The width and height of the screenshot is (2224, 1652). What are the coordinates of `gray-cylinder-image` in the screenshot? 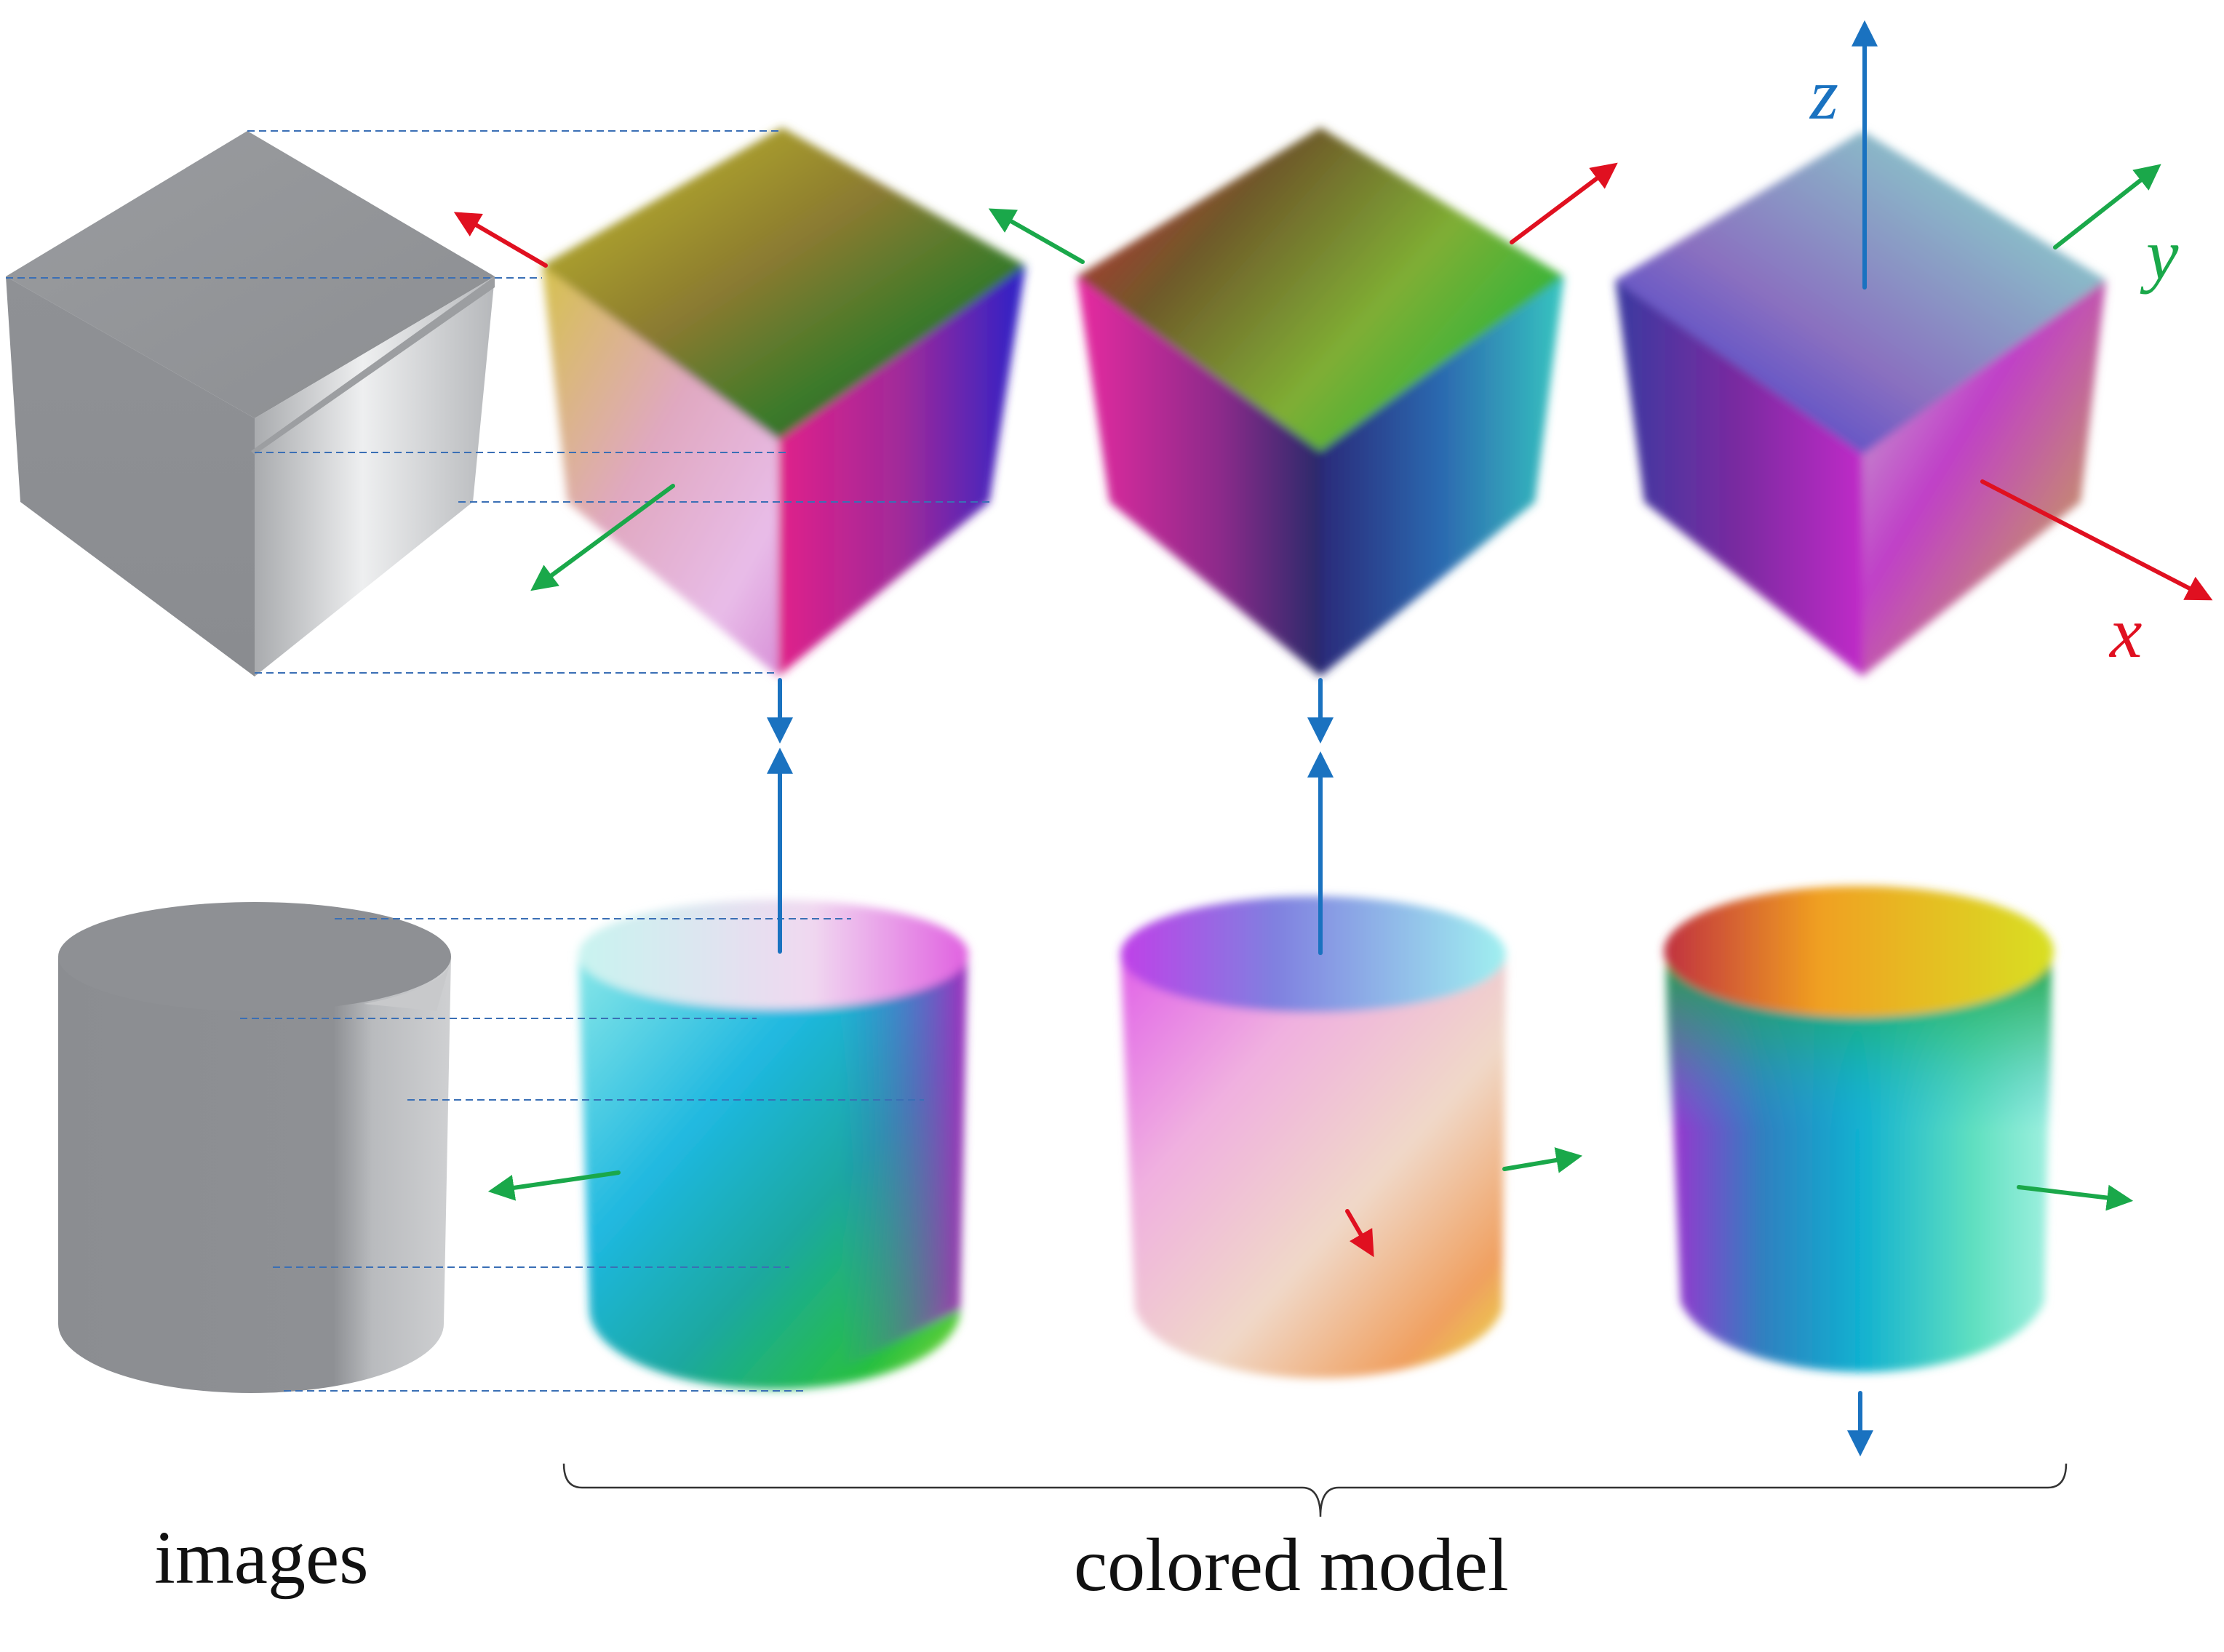 It's located at (255, 1147).